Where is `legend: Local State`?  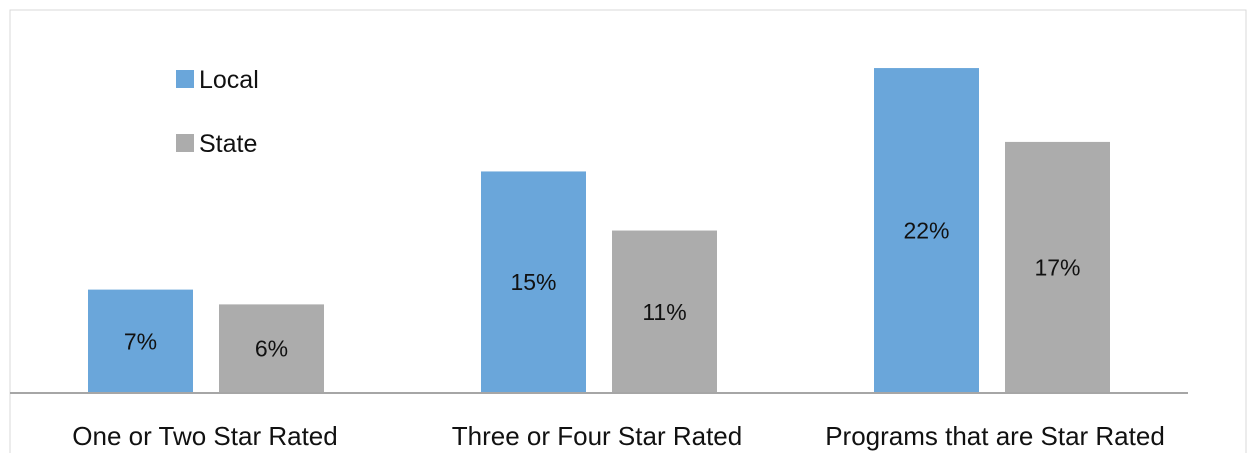
legend: Local State is located at coordinates (217, 112).